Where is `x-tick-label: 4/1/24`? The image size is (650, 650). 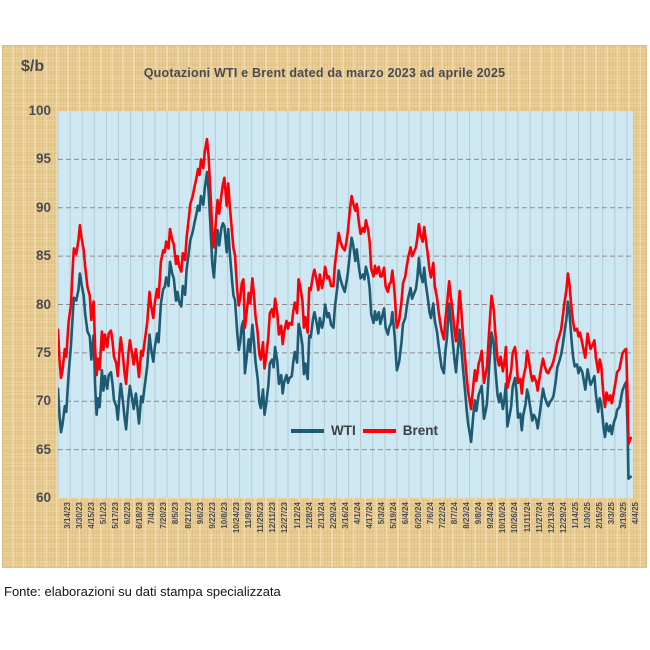 x-tick-label: 4/1/24 is located at coordinates (358, 513).